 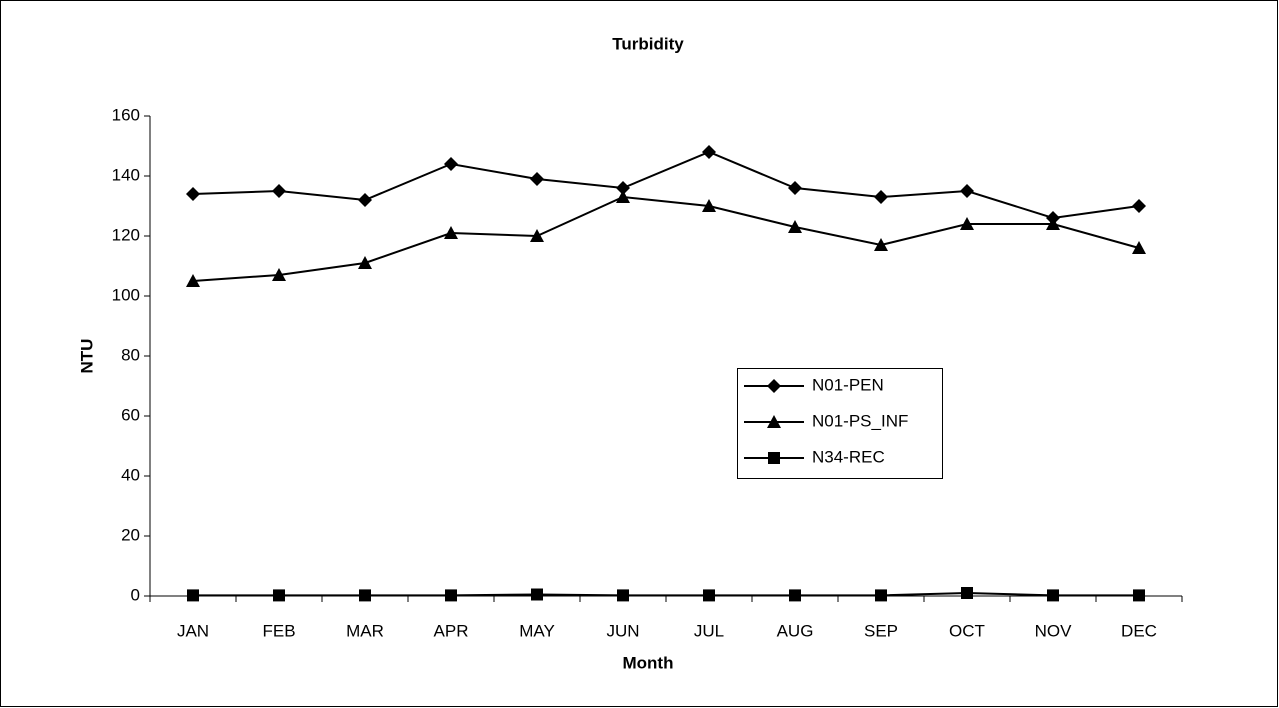 What do you see at coordinates (795, 630) in the screenshot?
I see `x-tick-label: AUG` at bounding box center [795, 630].